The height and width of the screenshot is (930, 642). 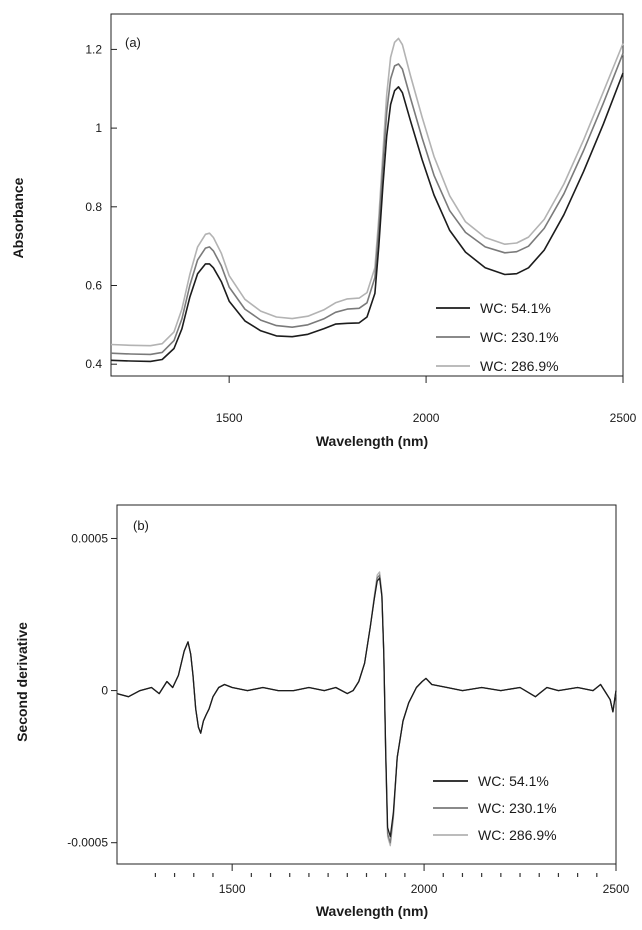 What do you see at coordinates (93, 207) in the screenshot?
I see `y-tick-label: 0.8` at bounding box center [93, 207].